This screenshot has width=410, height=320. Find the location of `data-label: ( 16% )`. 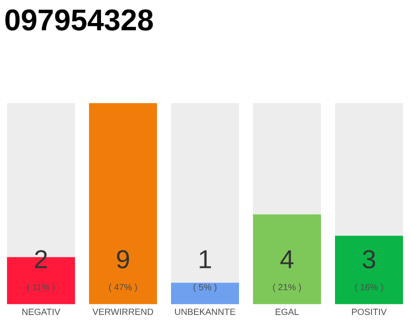

data-label: ( 16% ) is located at coordinates (369, 288).